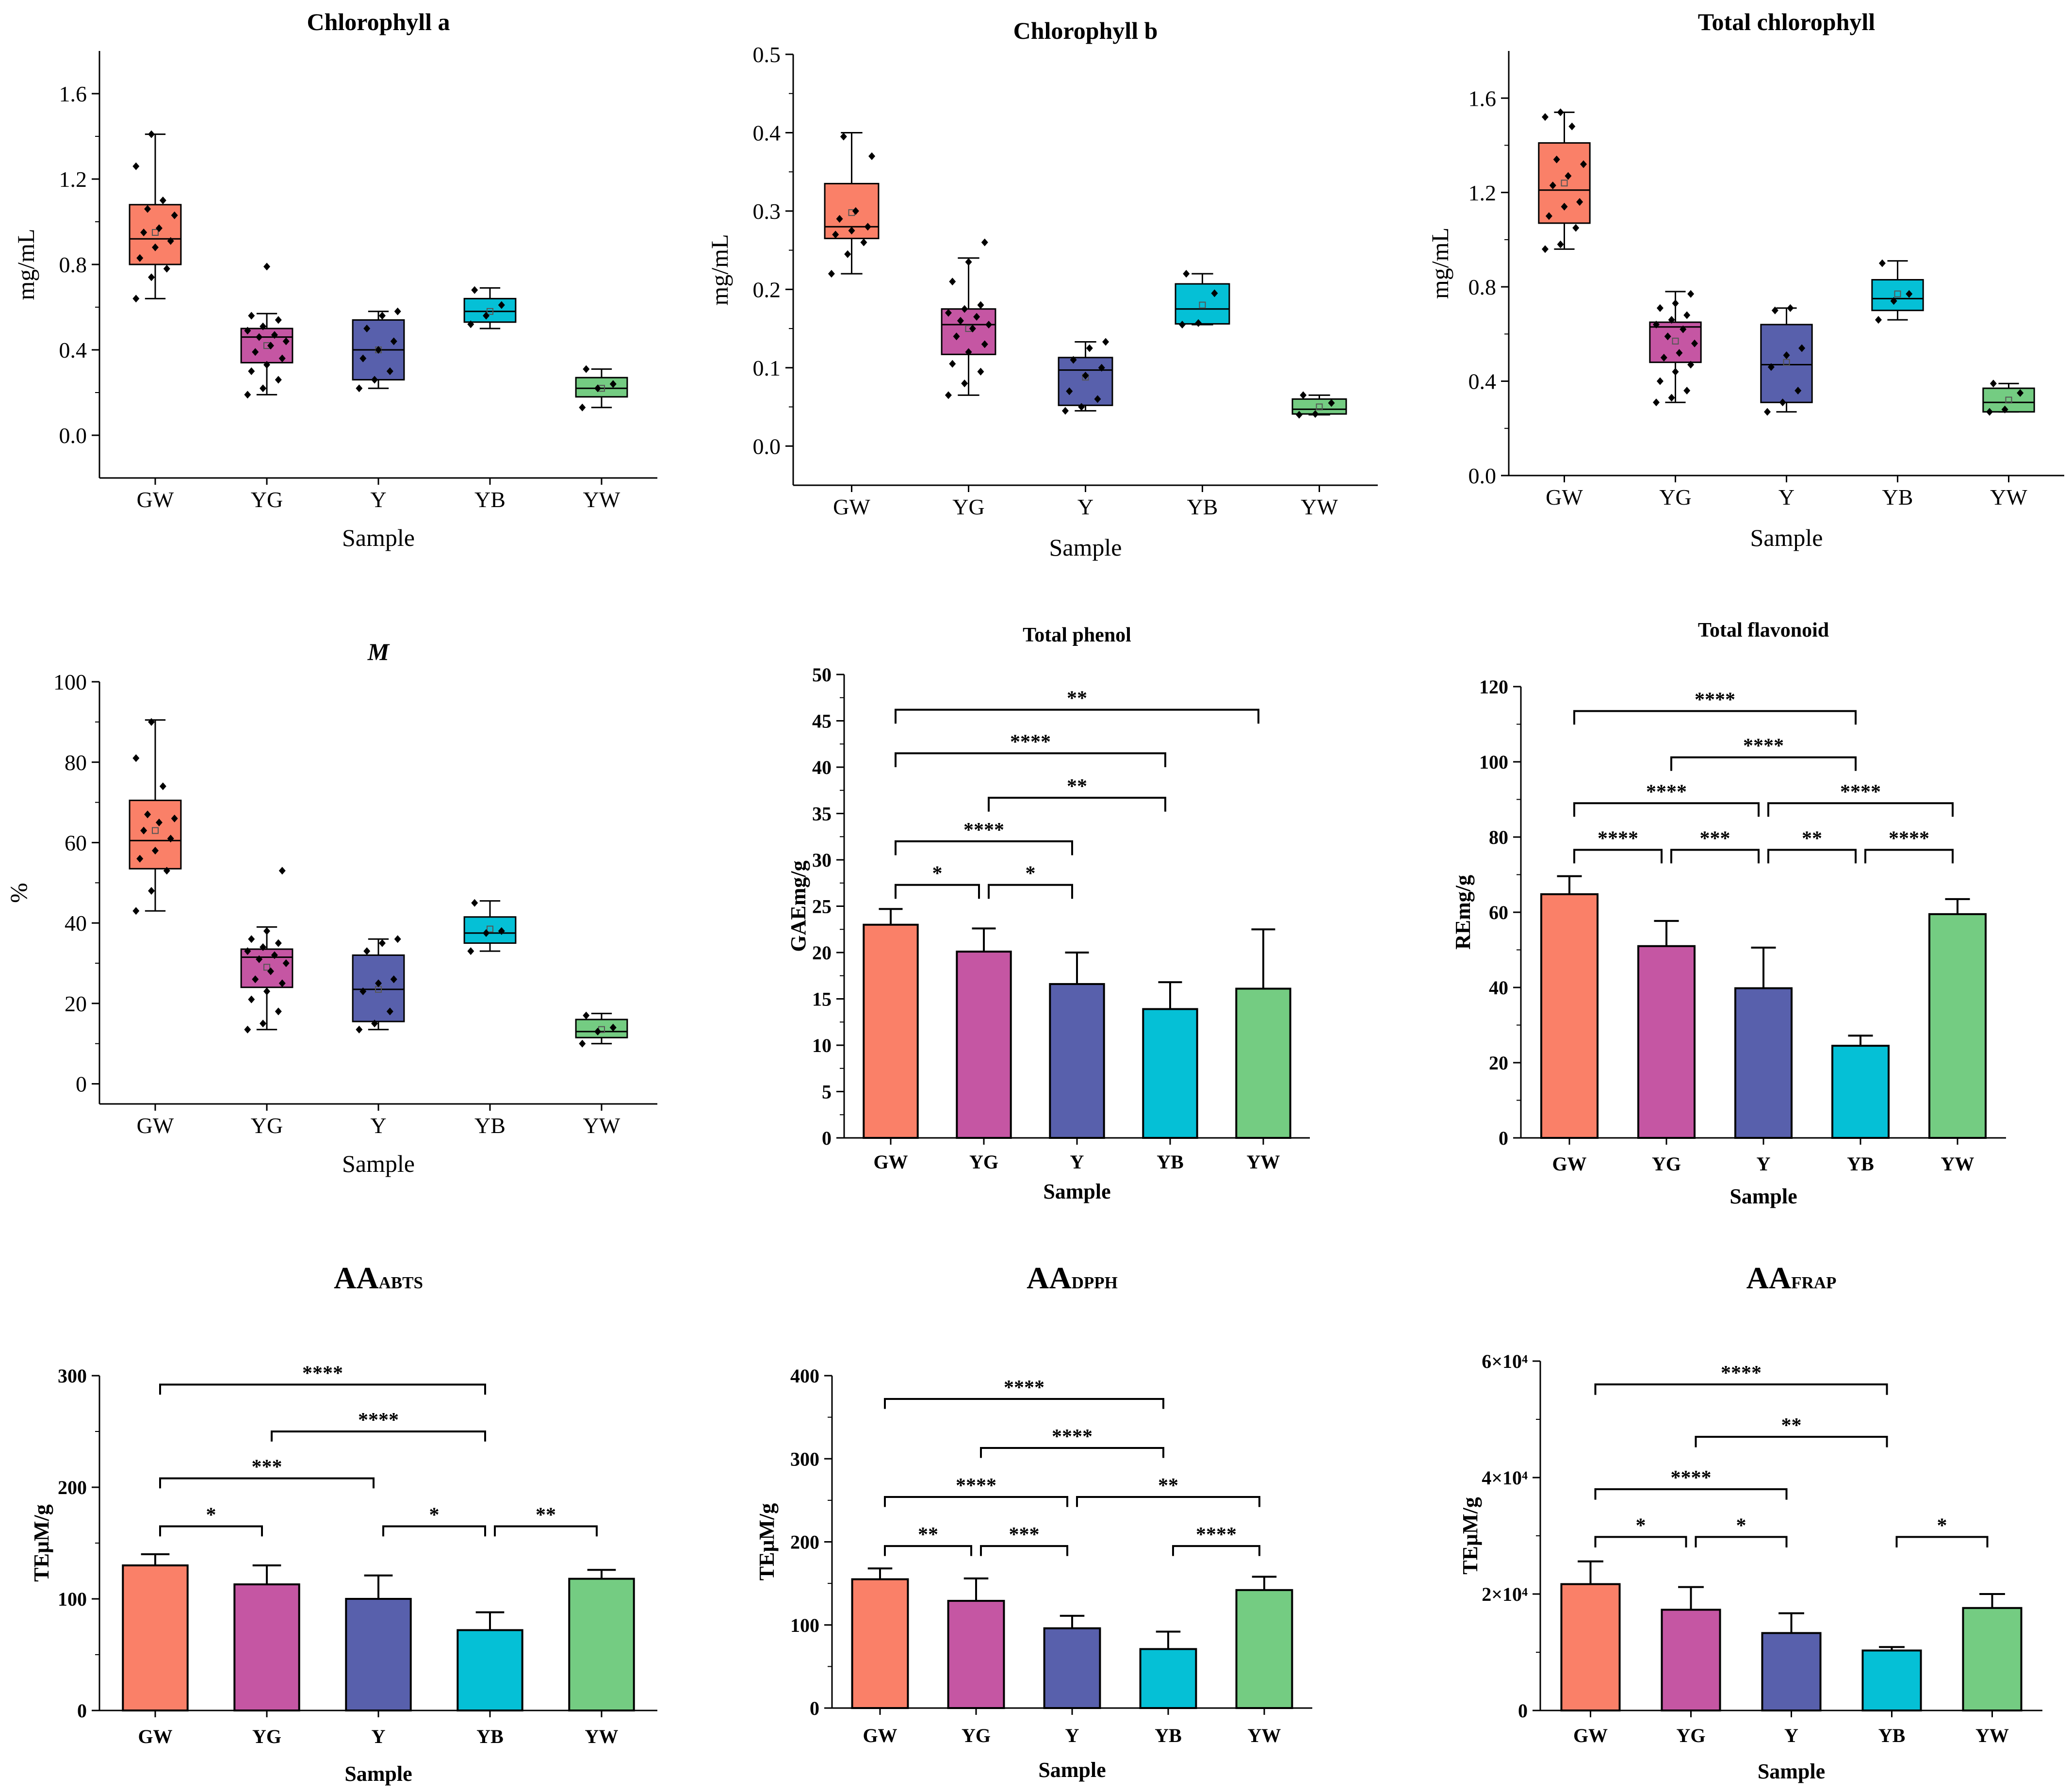 This screenshot has width=2072, height=1792. I want to click on chart-title: M, so click(378, 651).